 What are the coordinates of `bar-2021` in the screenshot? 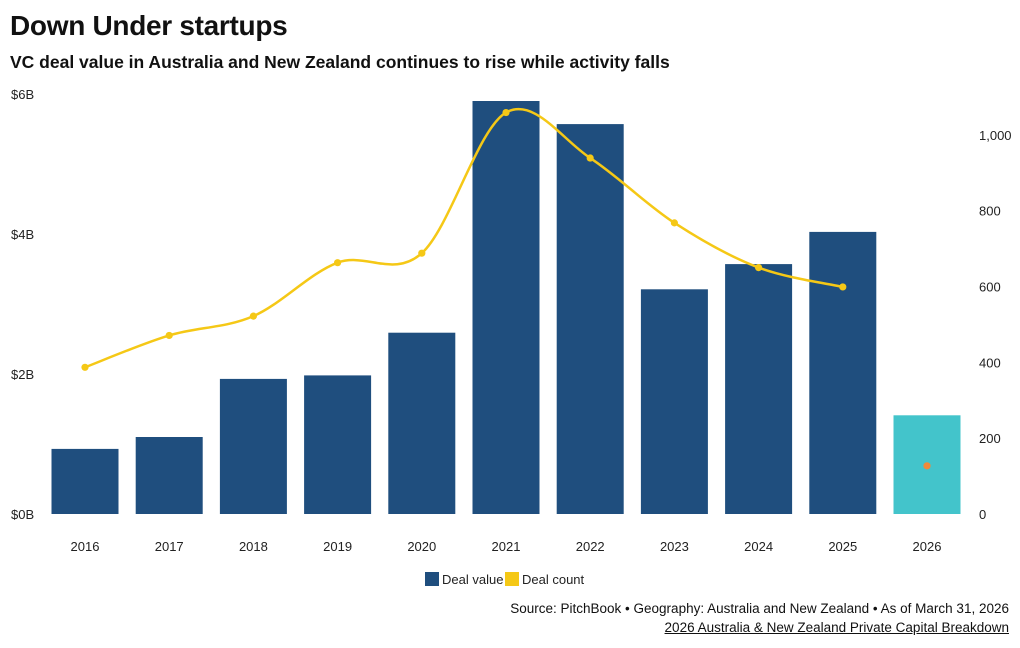 It's located at (506, 307).